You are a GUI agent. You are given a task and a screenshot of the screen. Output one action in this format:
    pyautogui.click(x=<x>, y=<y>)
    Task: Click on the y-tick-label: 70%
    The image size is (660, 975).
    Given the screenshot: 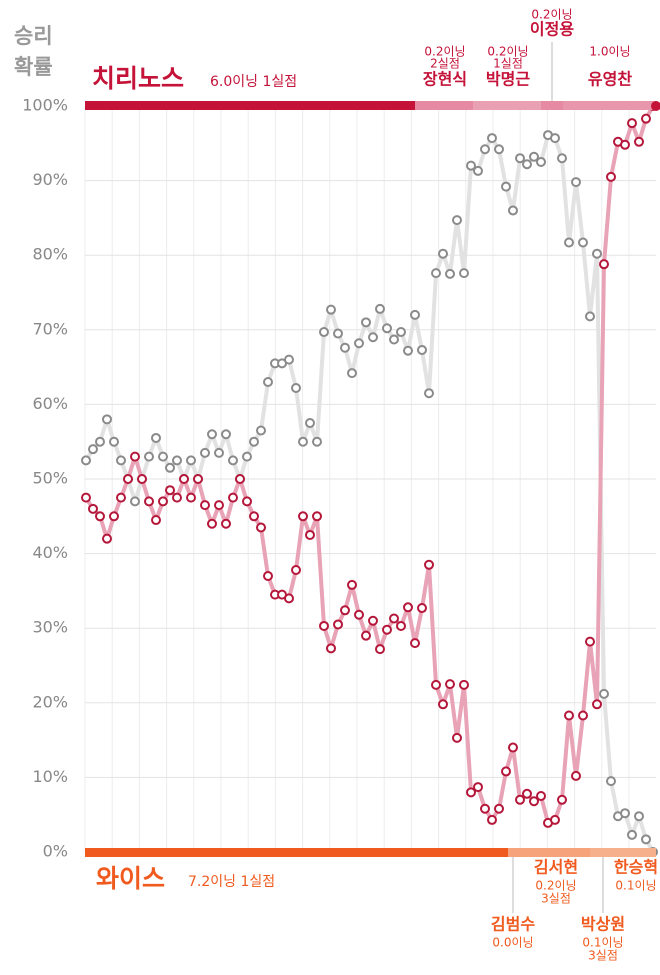 What is the action you would take?
    pyautogui.click(x=50, y=328)
    